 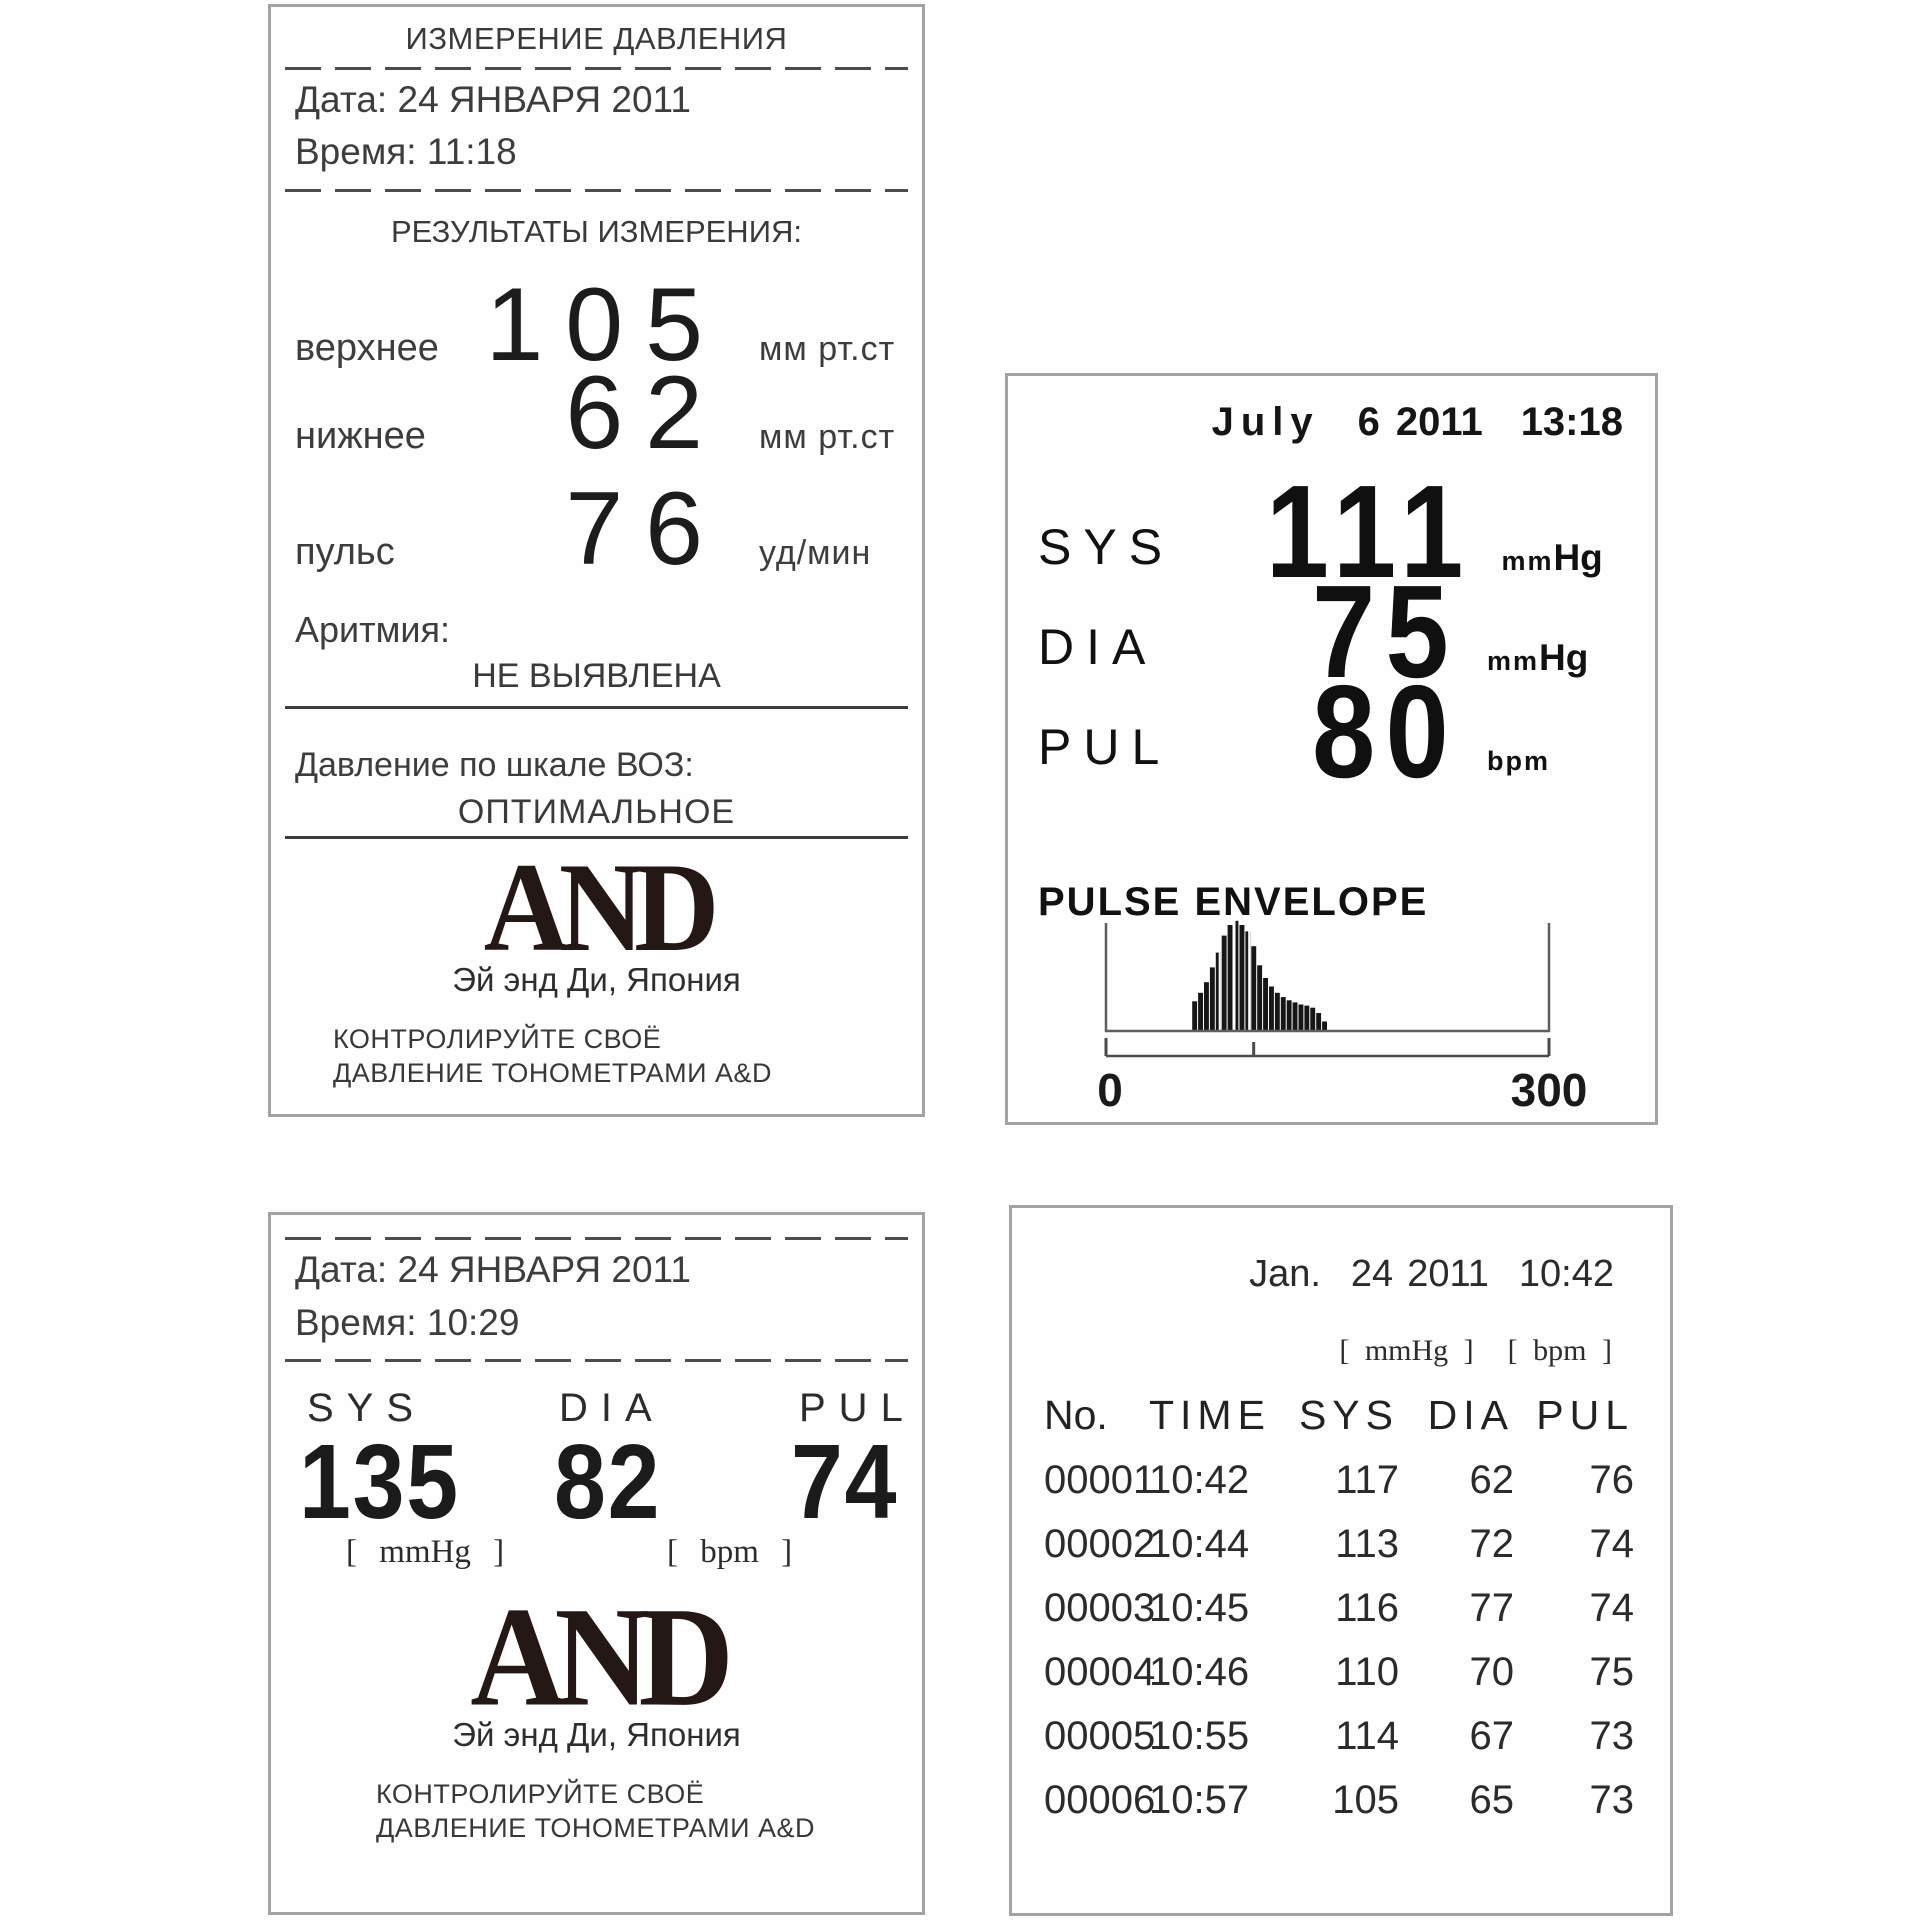 I want to click on measurement-row-diastolic: нижнее 62 мм рт.ст, so click(x=596, y=412).